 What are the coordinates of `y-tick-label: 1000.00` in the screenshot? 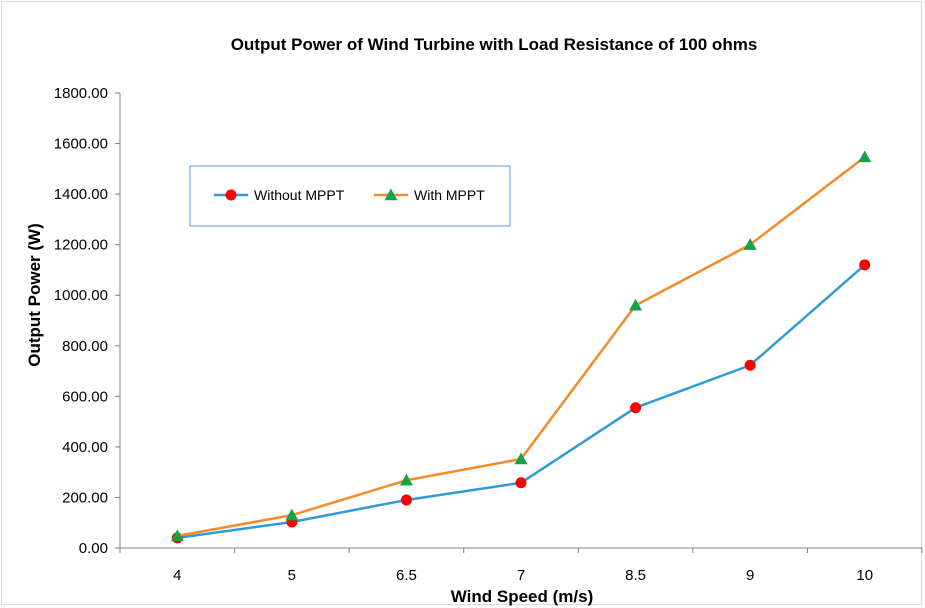 It's located at (81, 295).